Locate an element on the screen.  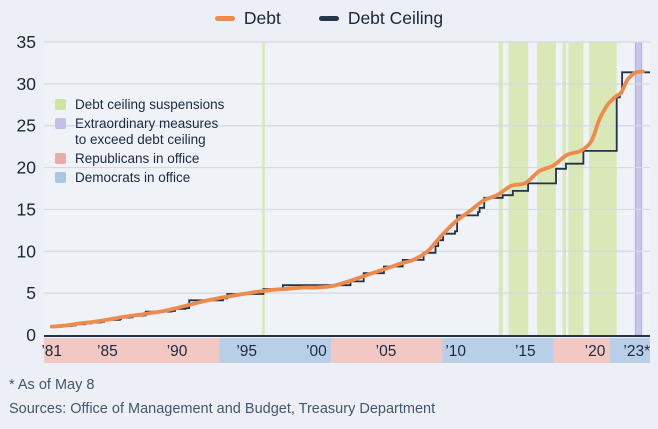
x-tick-label-1995: ’95 is located at coordinates (246, 351).